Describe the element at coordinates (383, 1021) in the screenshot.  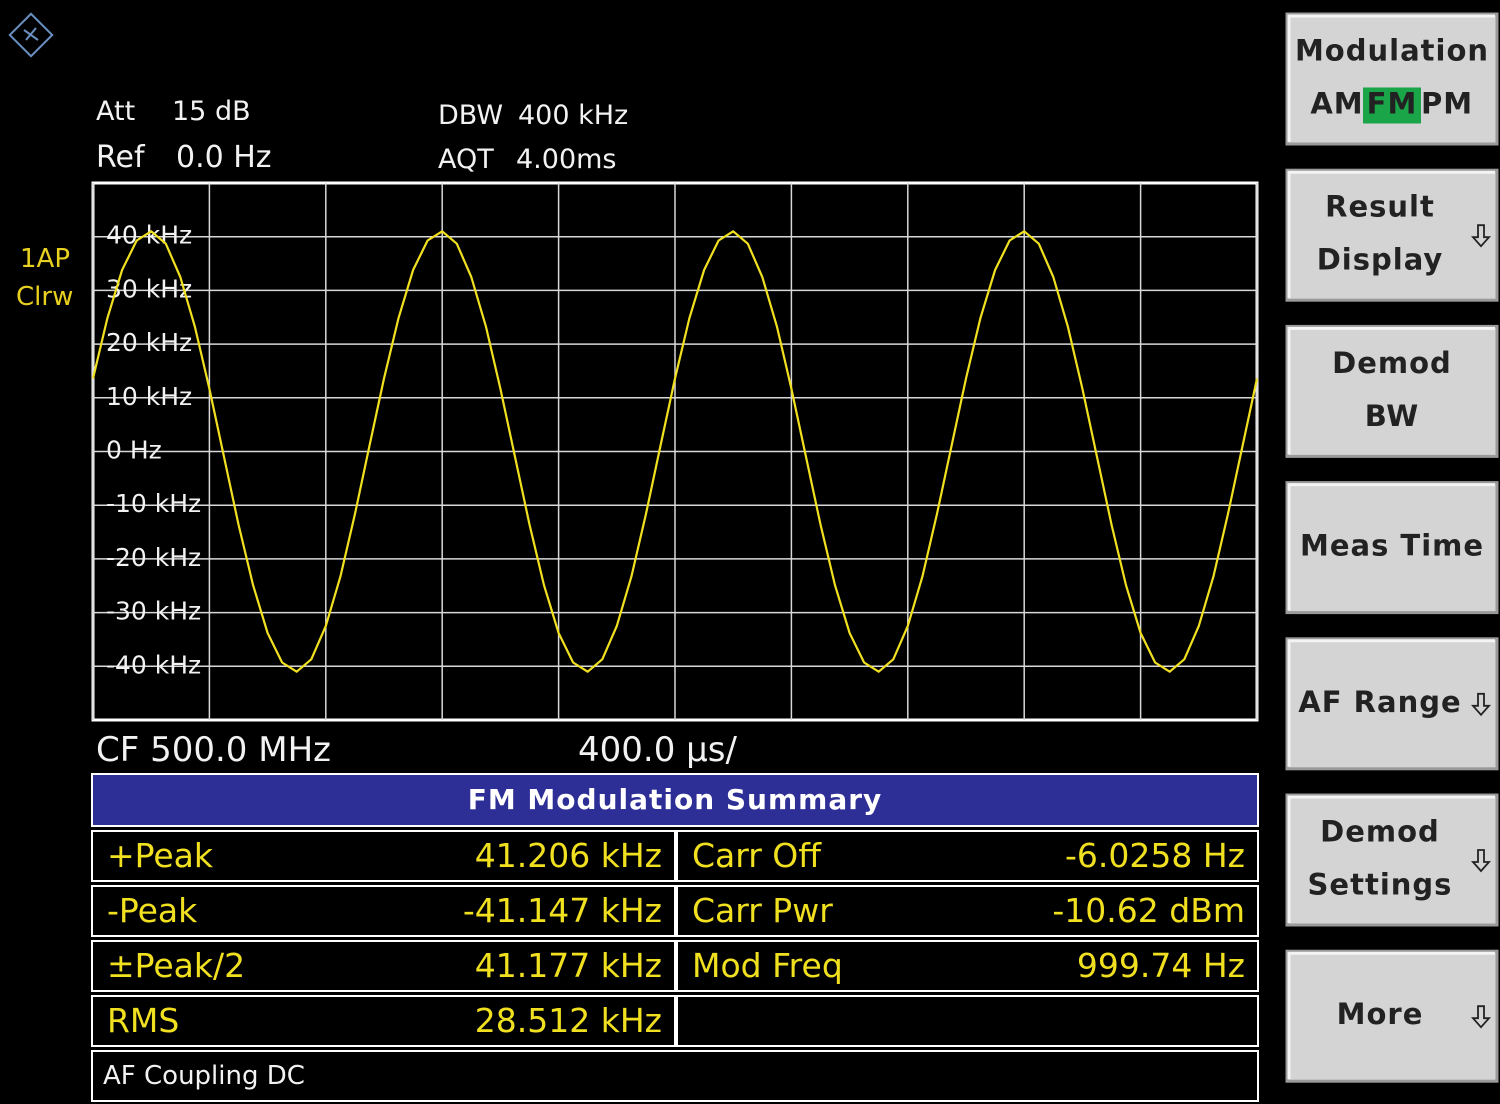
I see `table-cell: RMS 28.512 kHz` at that location.